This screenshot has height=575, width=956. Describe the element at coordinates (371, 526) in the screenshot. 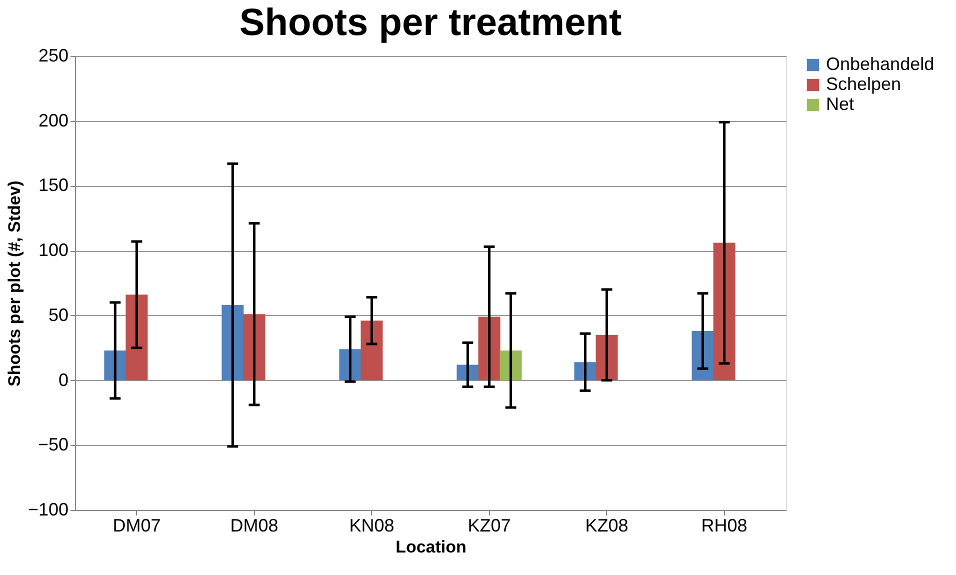

I see `x-tick-label: KN08` at that location.